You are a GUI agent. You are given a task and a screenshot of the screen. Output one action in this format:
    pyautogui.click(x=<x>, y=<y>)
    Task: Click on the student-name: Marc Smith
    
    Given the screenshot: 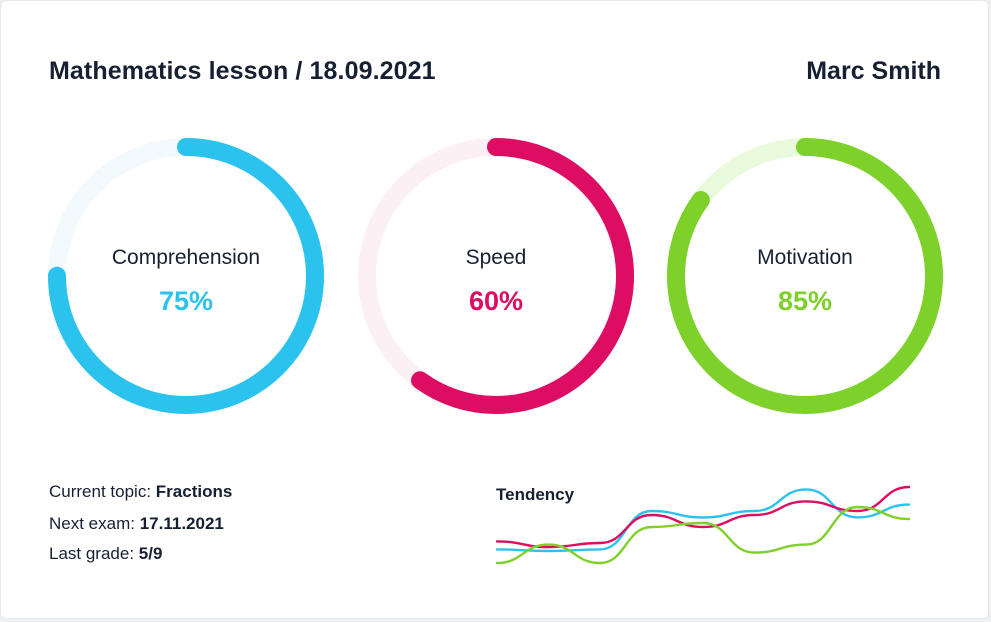 What is the action you would take?
    pyautogui.click(x=873, y=71)
    